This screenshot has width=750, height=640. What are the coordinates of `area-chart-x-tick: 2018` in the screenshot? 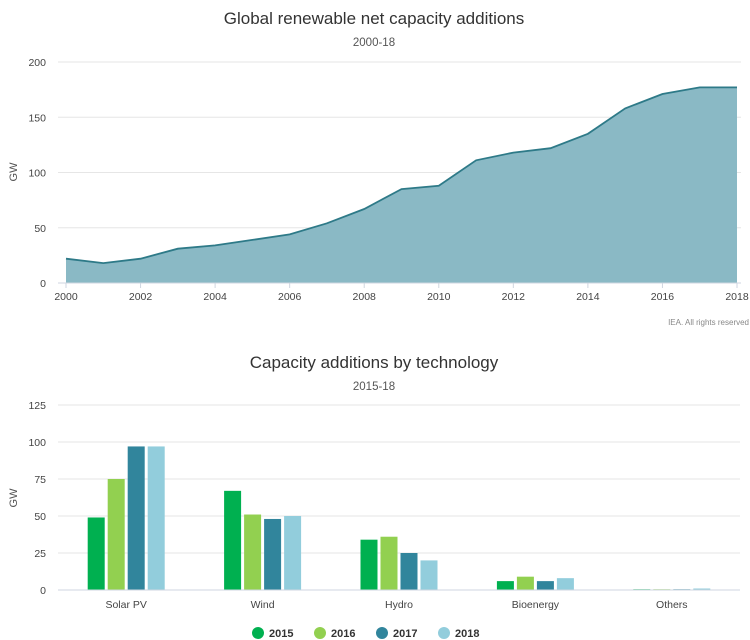 It's located at (737, 297).